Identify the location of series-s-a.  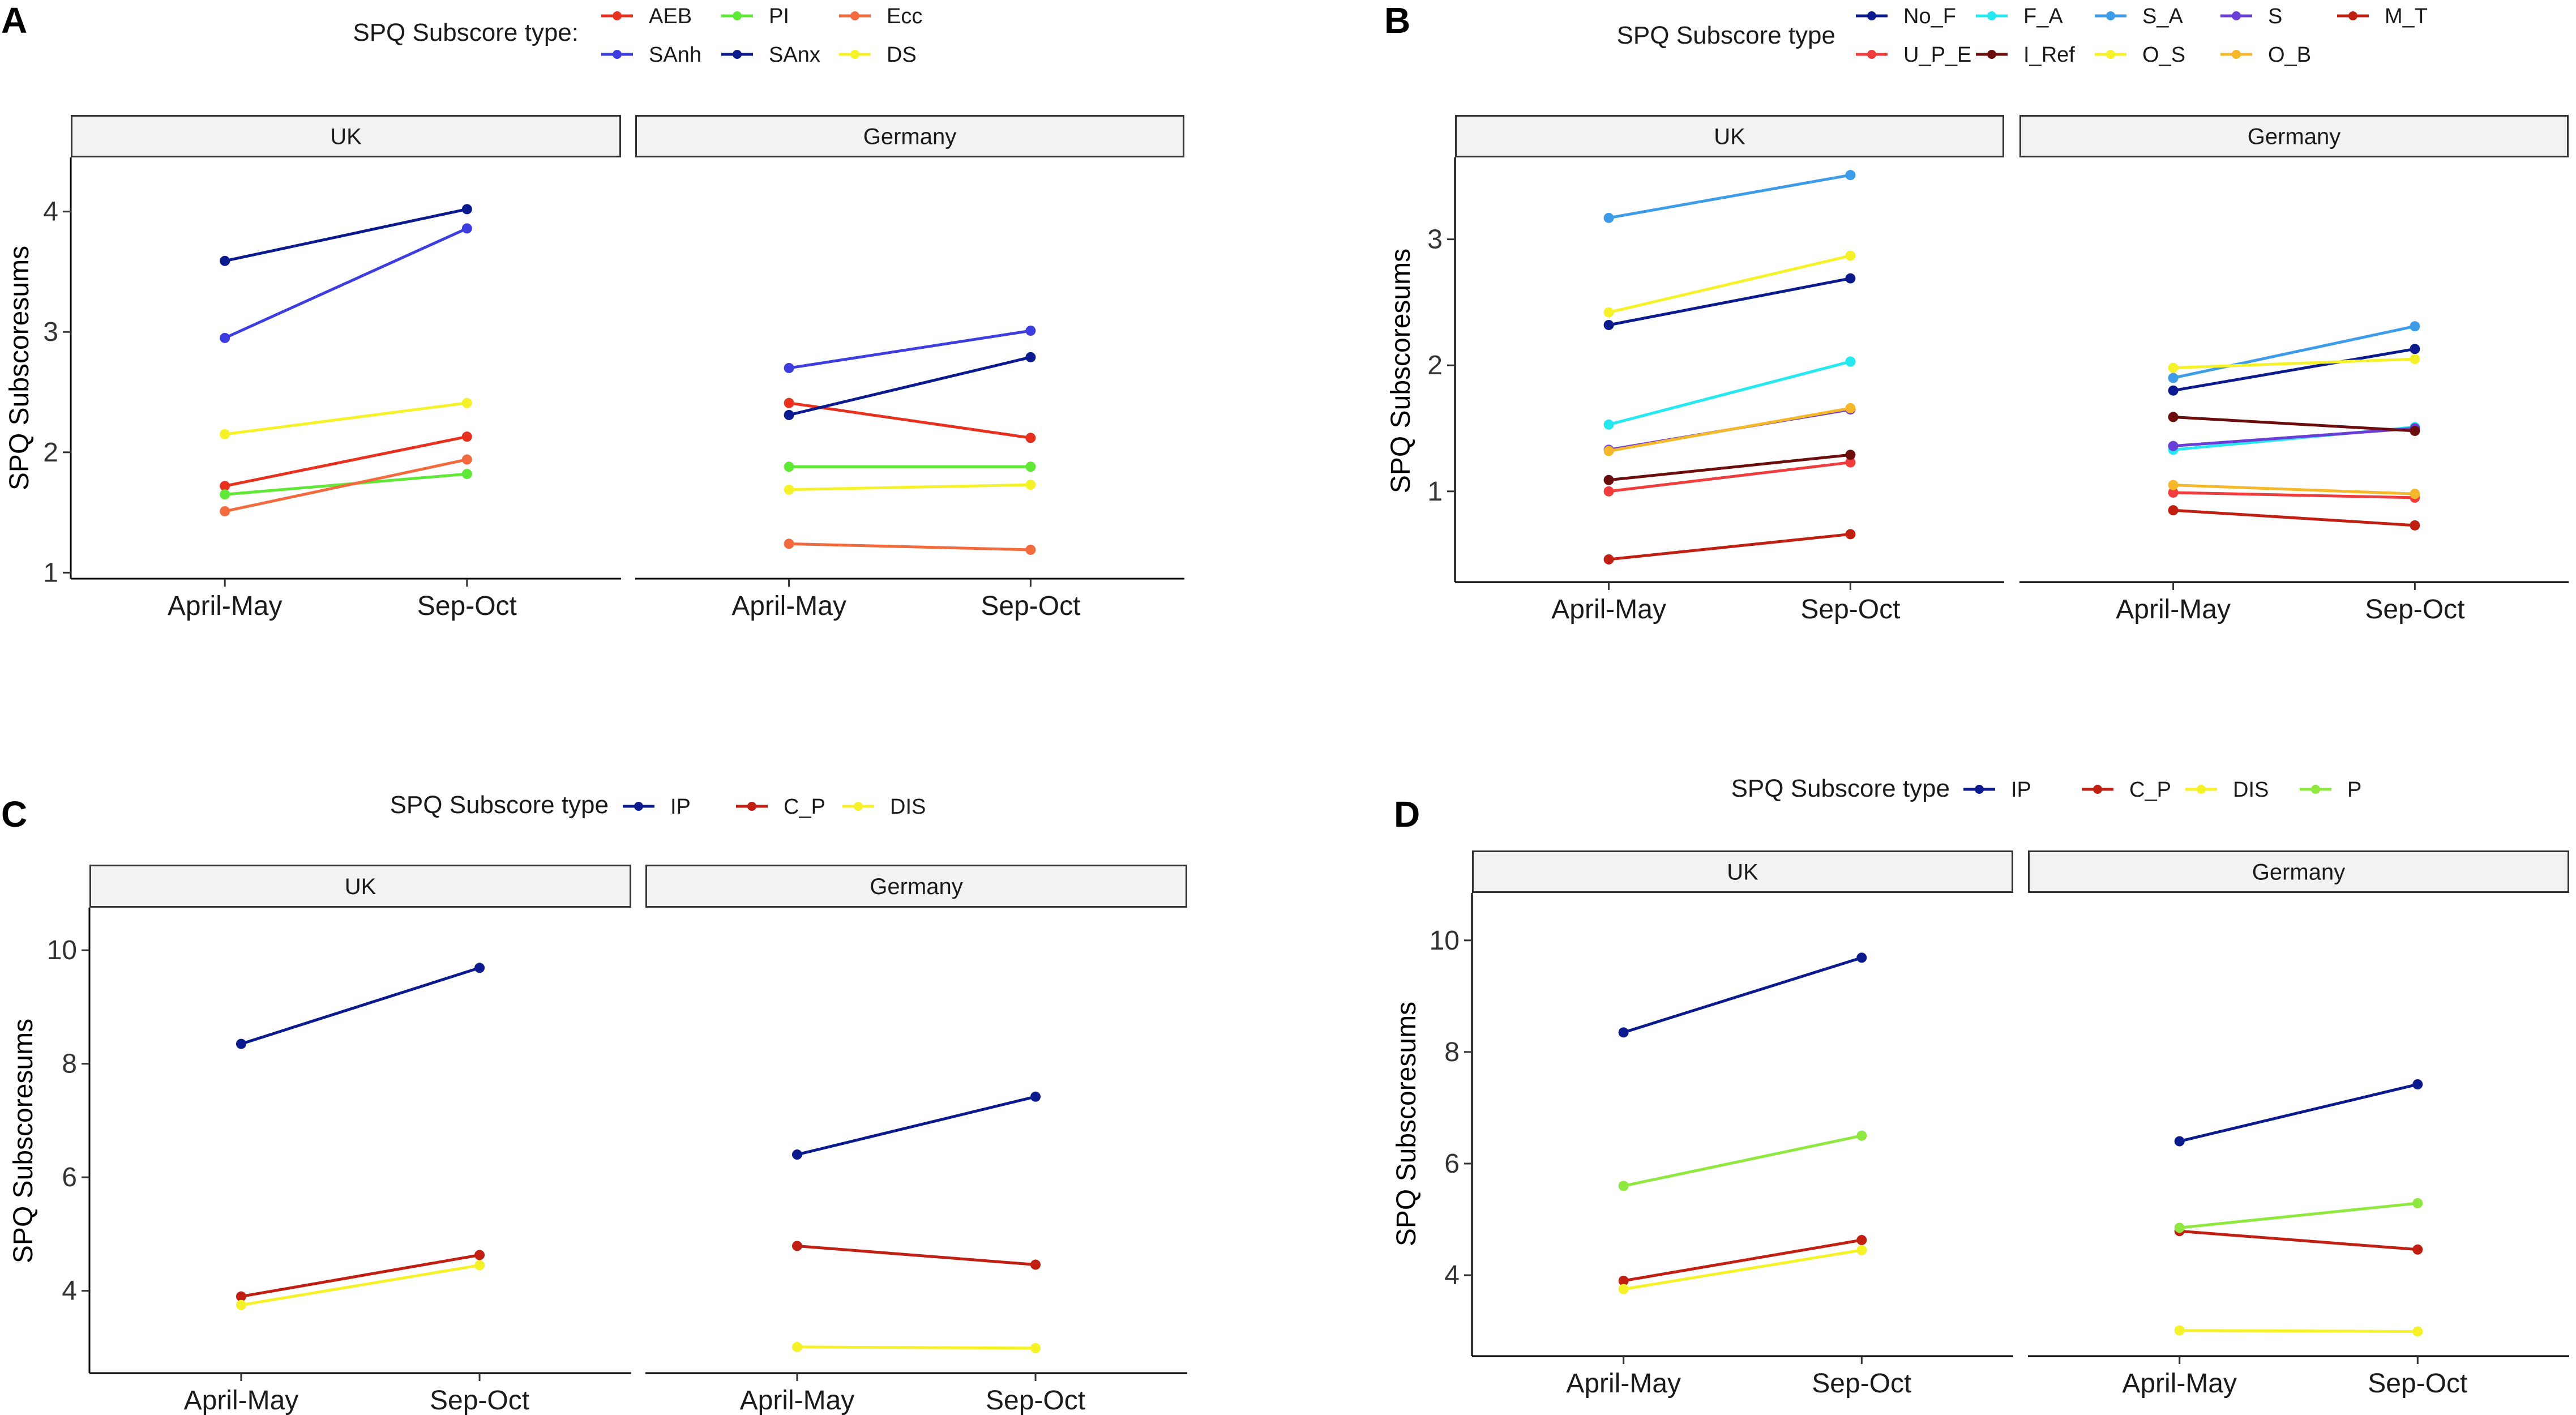
(2294, 352).